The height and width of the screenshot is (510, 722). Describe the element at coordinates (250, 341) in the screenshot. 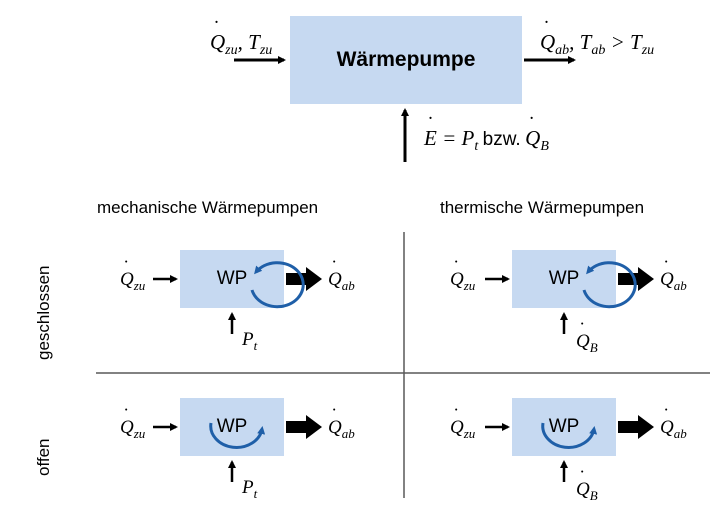

I see `mech-closed-drive-label: Pt` at that location.